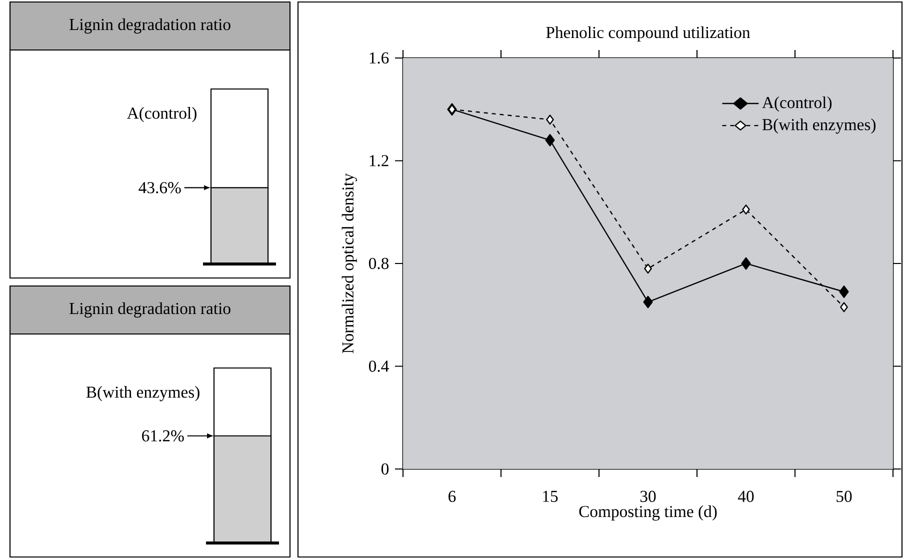  I want to click on y-tick-label: 1.6, so click(379, 58).